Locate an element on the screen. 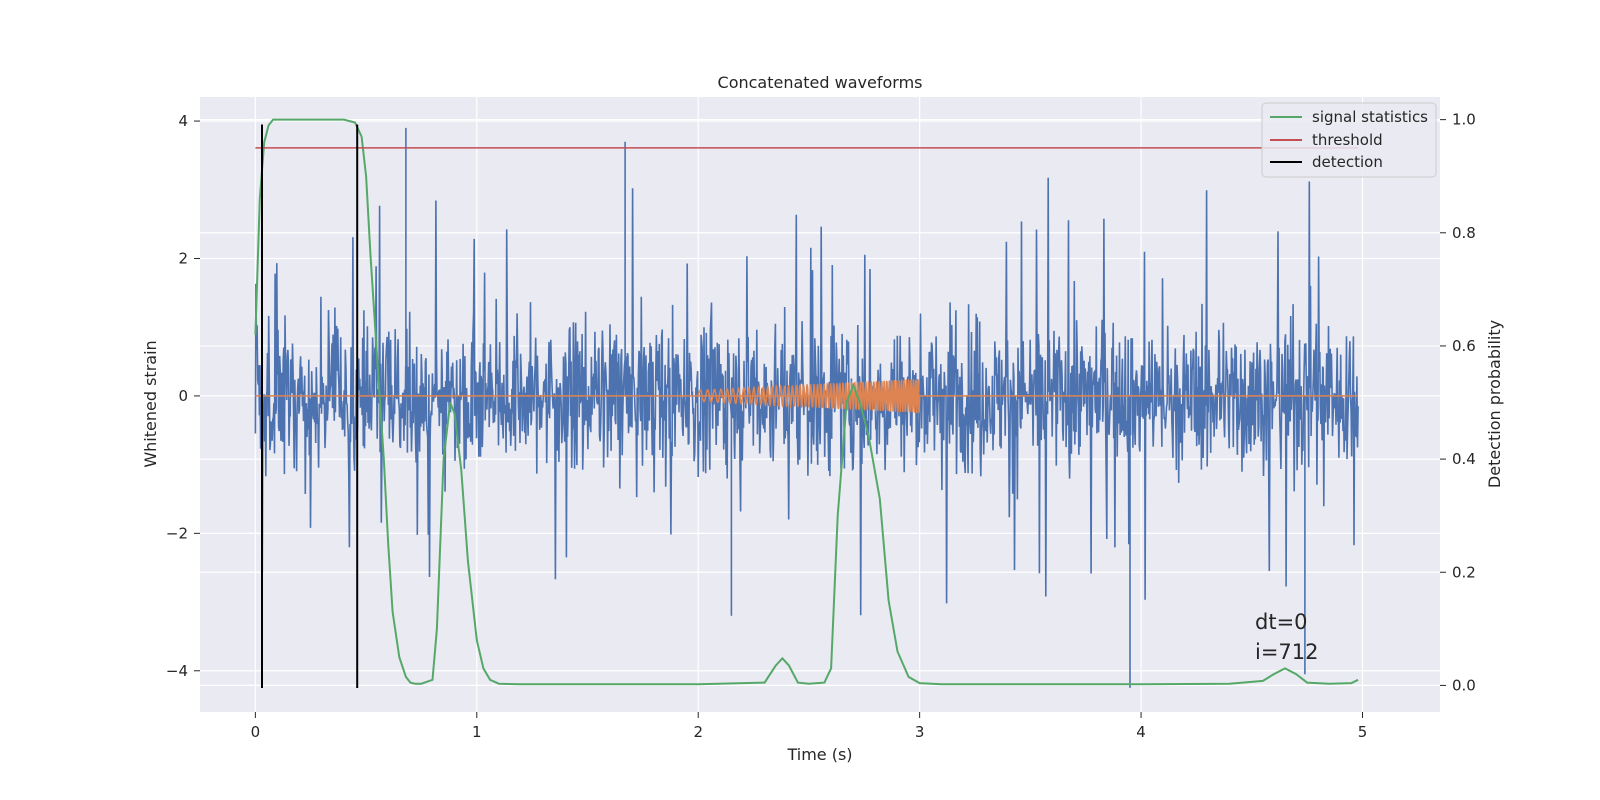 This screenshot has width=1600, height=800. y-tick-label: 4 is located at coordinates (183, 121).